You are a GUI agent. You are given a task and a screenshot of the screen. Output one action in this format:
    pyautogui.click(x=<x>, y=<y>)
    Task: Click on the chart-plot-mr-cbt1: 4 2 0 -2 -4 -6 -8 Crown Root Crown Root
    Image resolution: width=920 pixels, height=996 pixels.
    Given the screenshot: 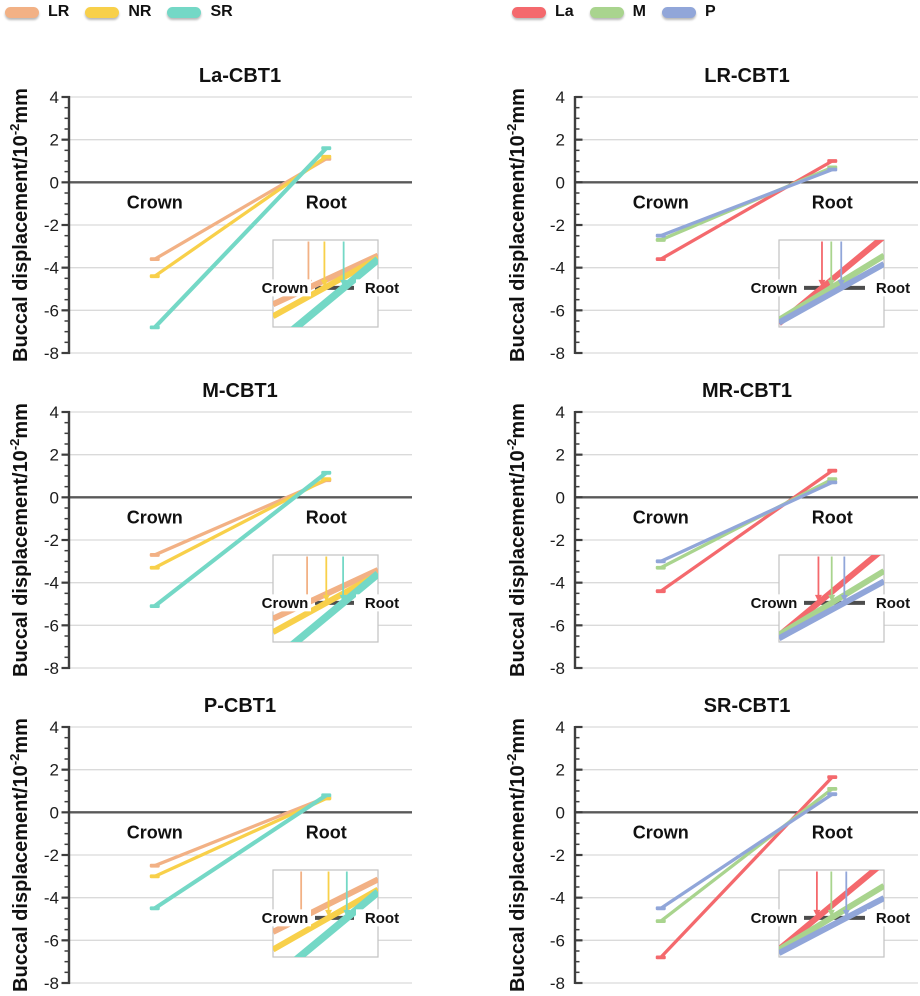 What is the action you would take?
    pyautogui.click(x=734, y=540)
    